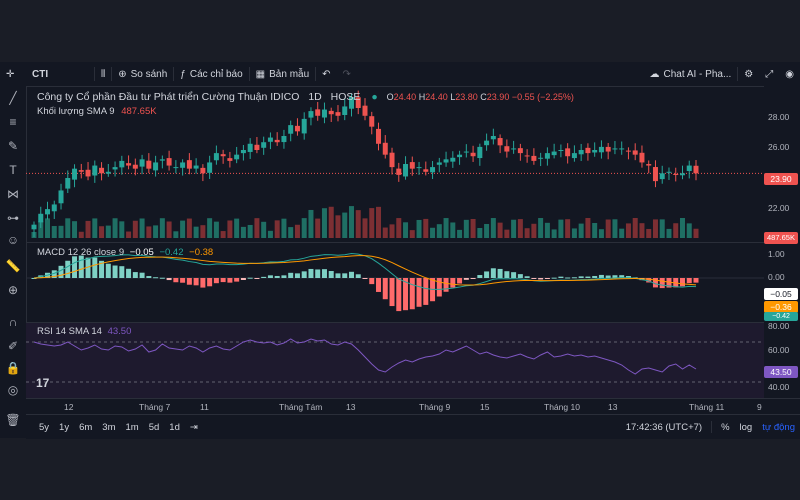 This screenshot has height=500, width=800. What do you see at coordinates (13, 146) in the screenshot?
I see `brush-icon: ✎` at bounding box center [13, 146].